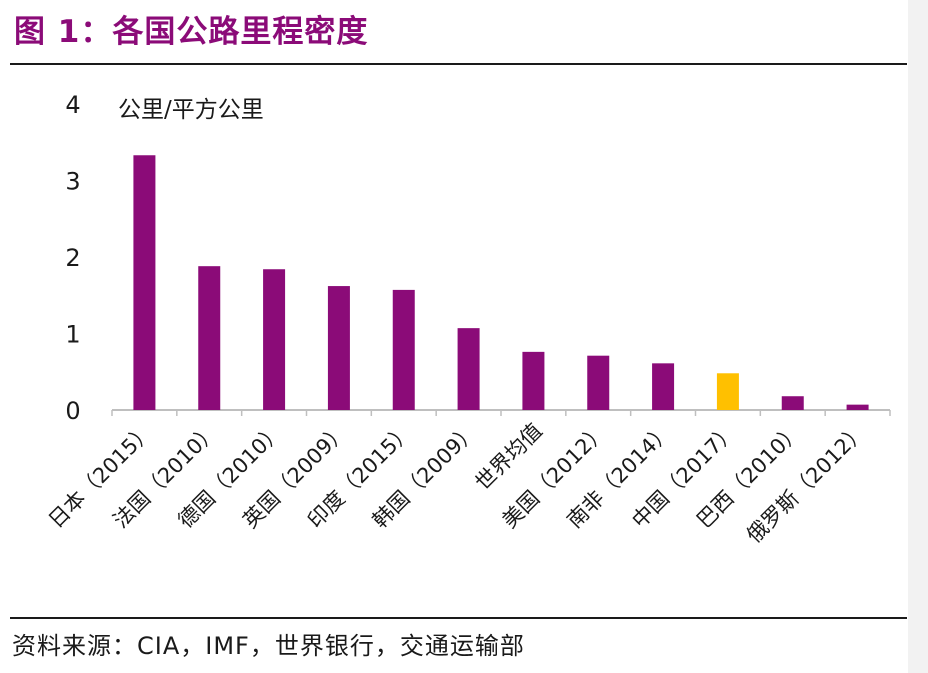  Describe the element at coordinates (918, 336) in the screenshot. I see `right-edge-strip` at that location.